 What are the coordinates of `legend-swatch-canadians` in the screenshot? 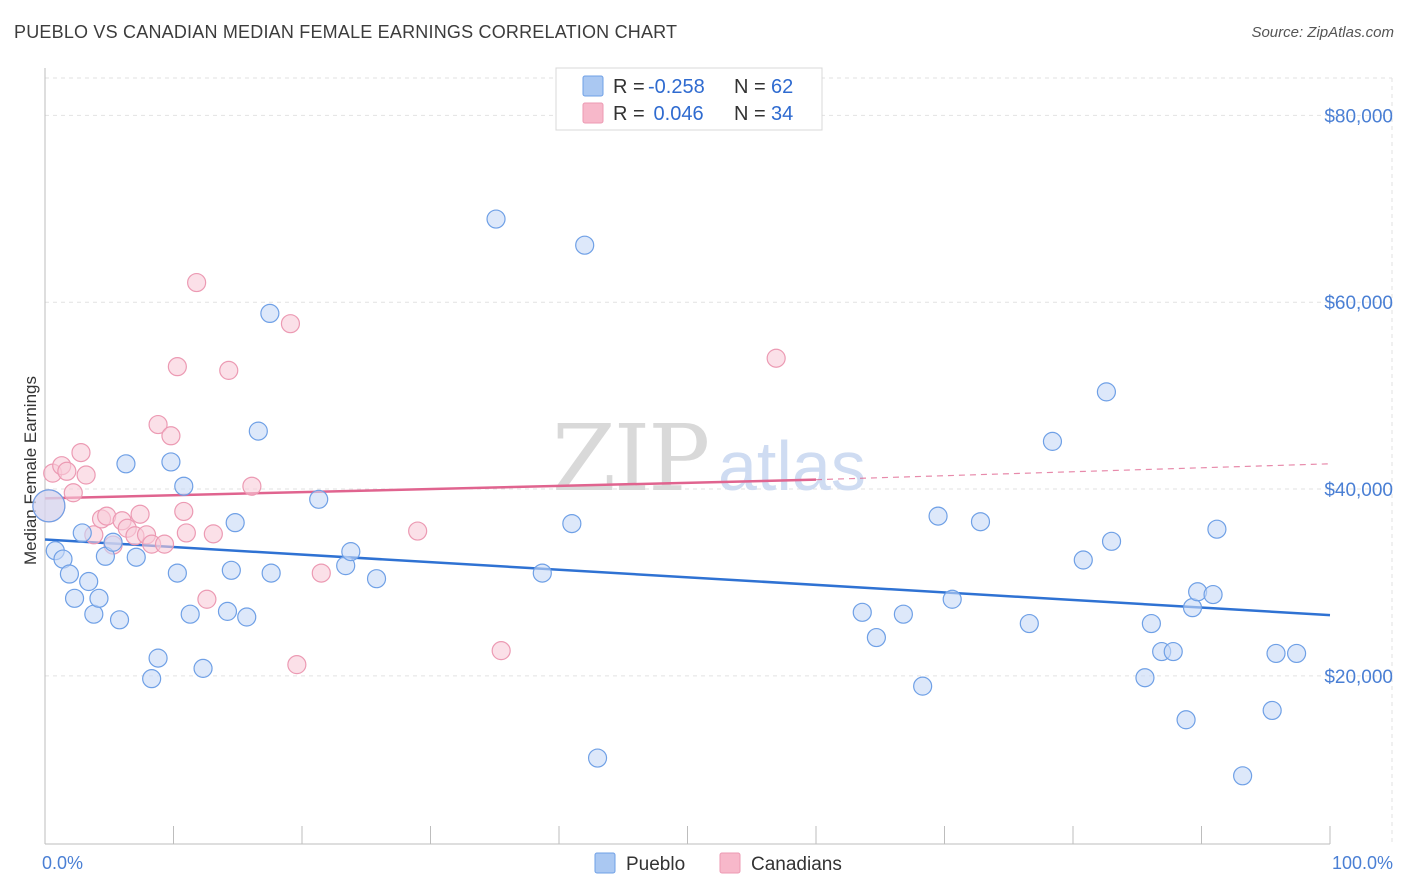 It's located at (593, 113).